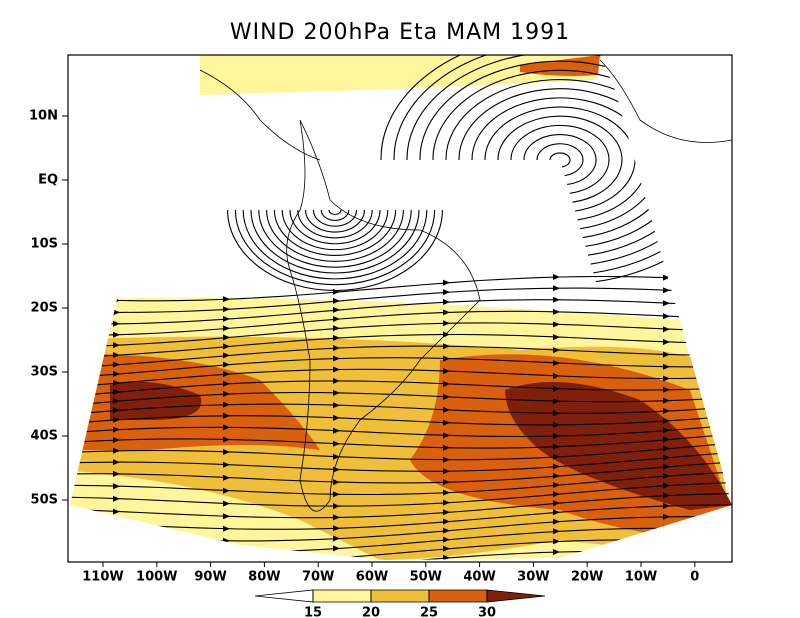 The image size is (800, 618). What do you see at coordinates (587, 577) in the screenshot?
I see `lon-label: 20W` at bounding box center [587, 577].